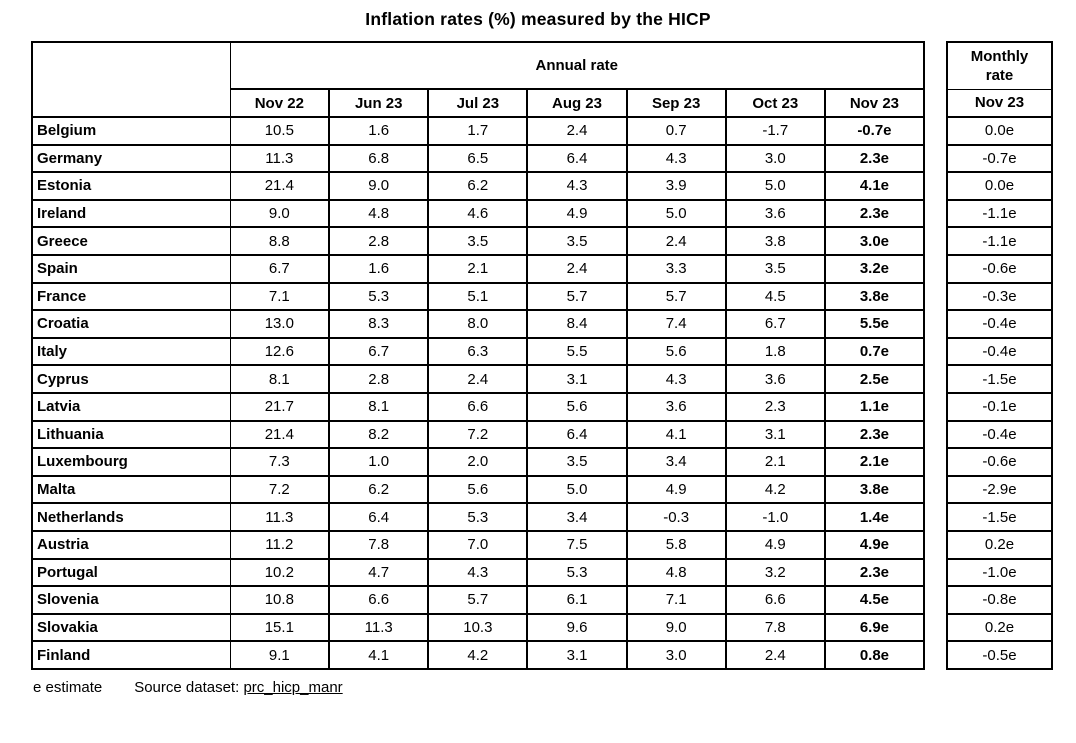  I want to click on country-label: Ireland, so click(131, 213).